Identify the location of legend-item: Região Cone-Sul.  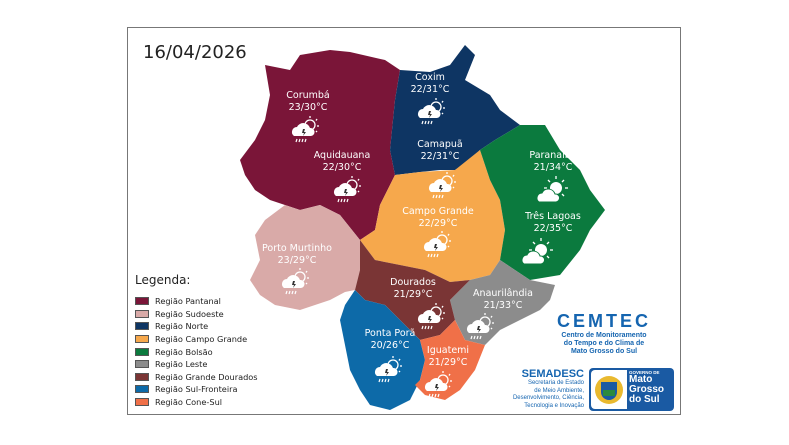
(196, 402).